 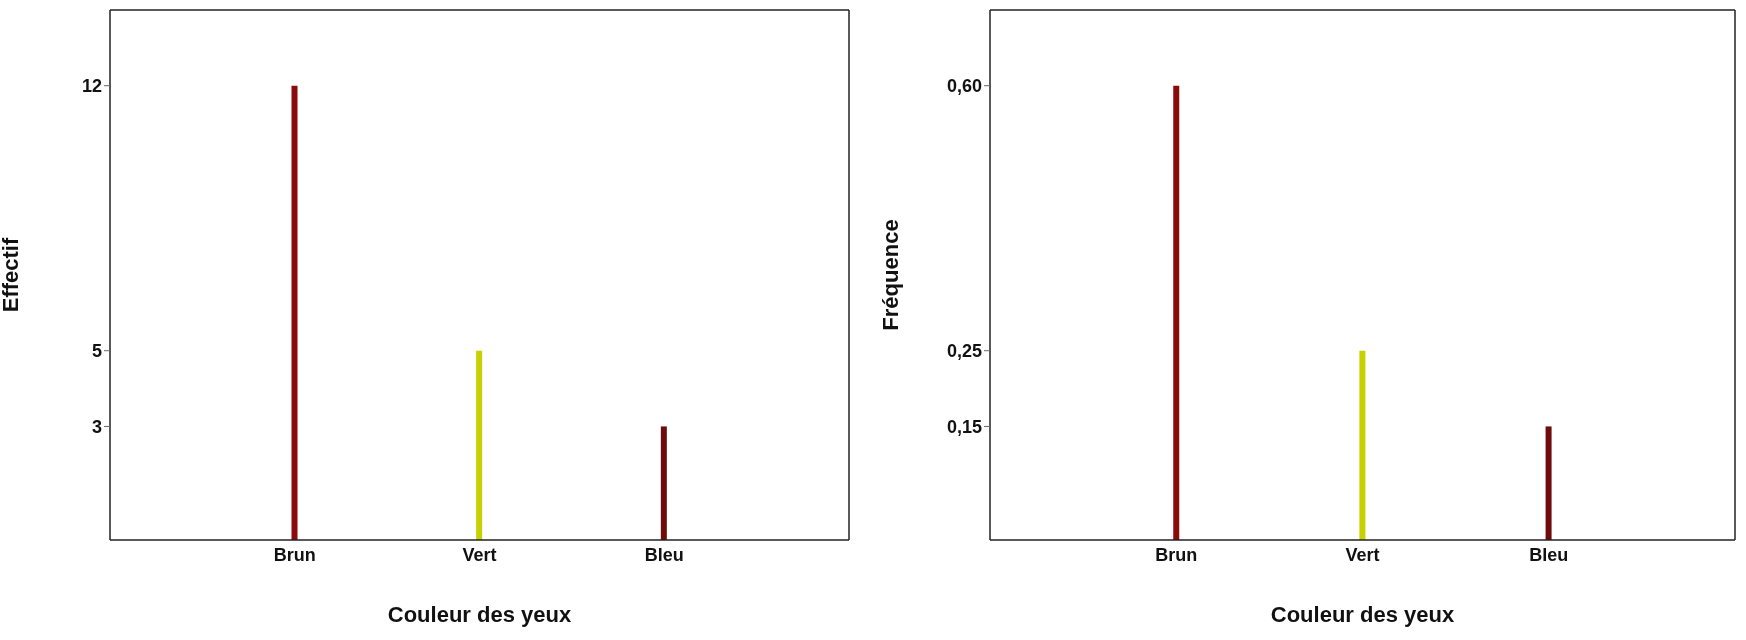 I want to click on y-tick-label: 12, so click(x=91, y=86).